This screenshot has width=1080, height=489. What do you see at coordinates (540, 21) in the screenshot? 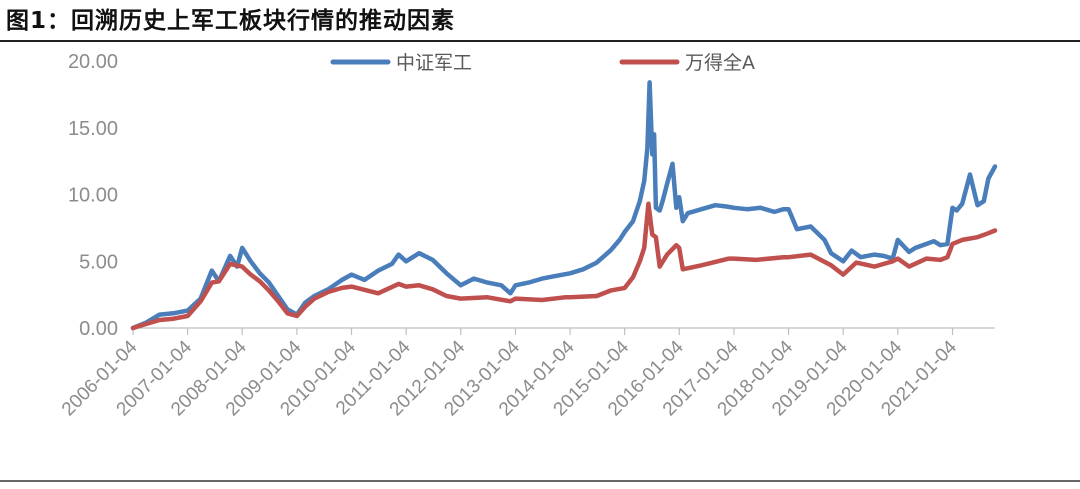
I see `figure-title: 图1：回溯历史上军工板块行情的推动因素` at bounding box center [540, 21].